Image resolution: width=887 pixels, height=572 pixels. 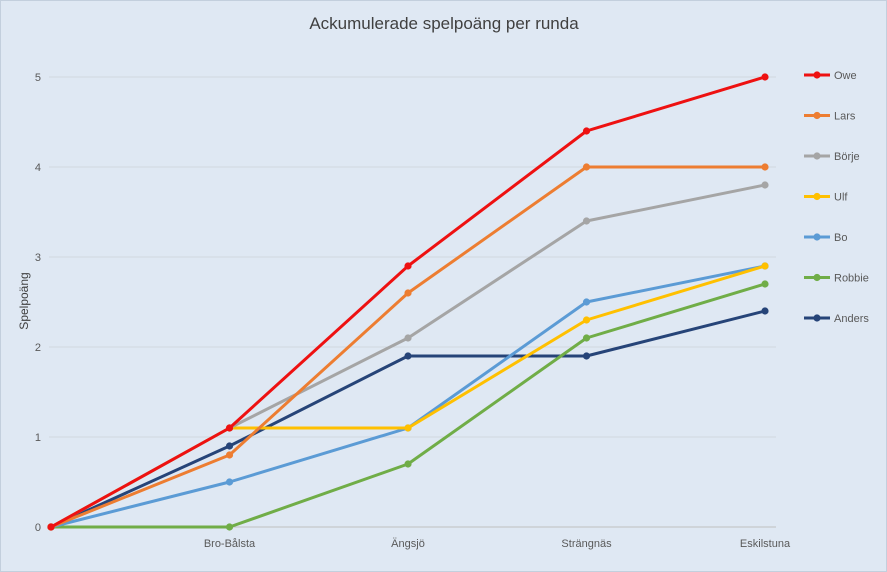 I want to click on x-tick-label: Eskilstuna, so click(x=765, y=544).